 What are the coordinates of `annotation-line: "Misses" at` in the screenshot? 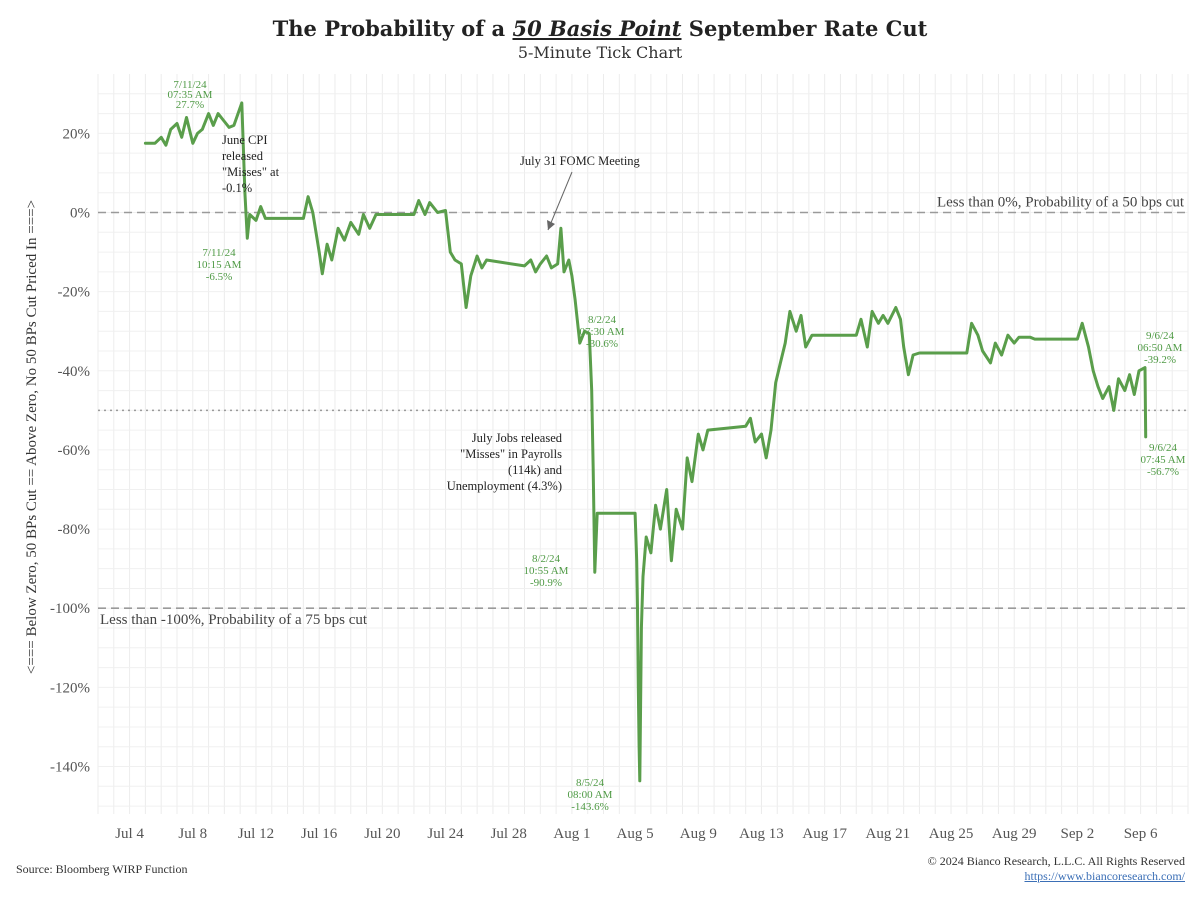 It's located at (251, 172).